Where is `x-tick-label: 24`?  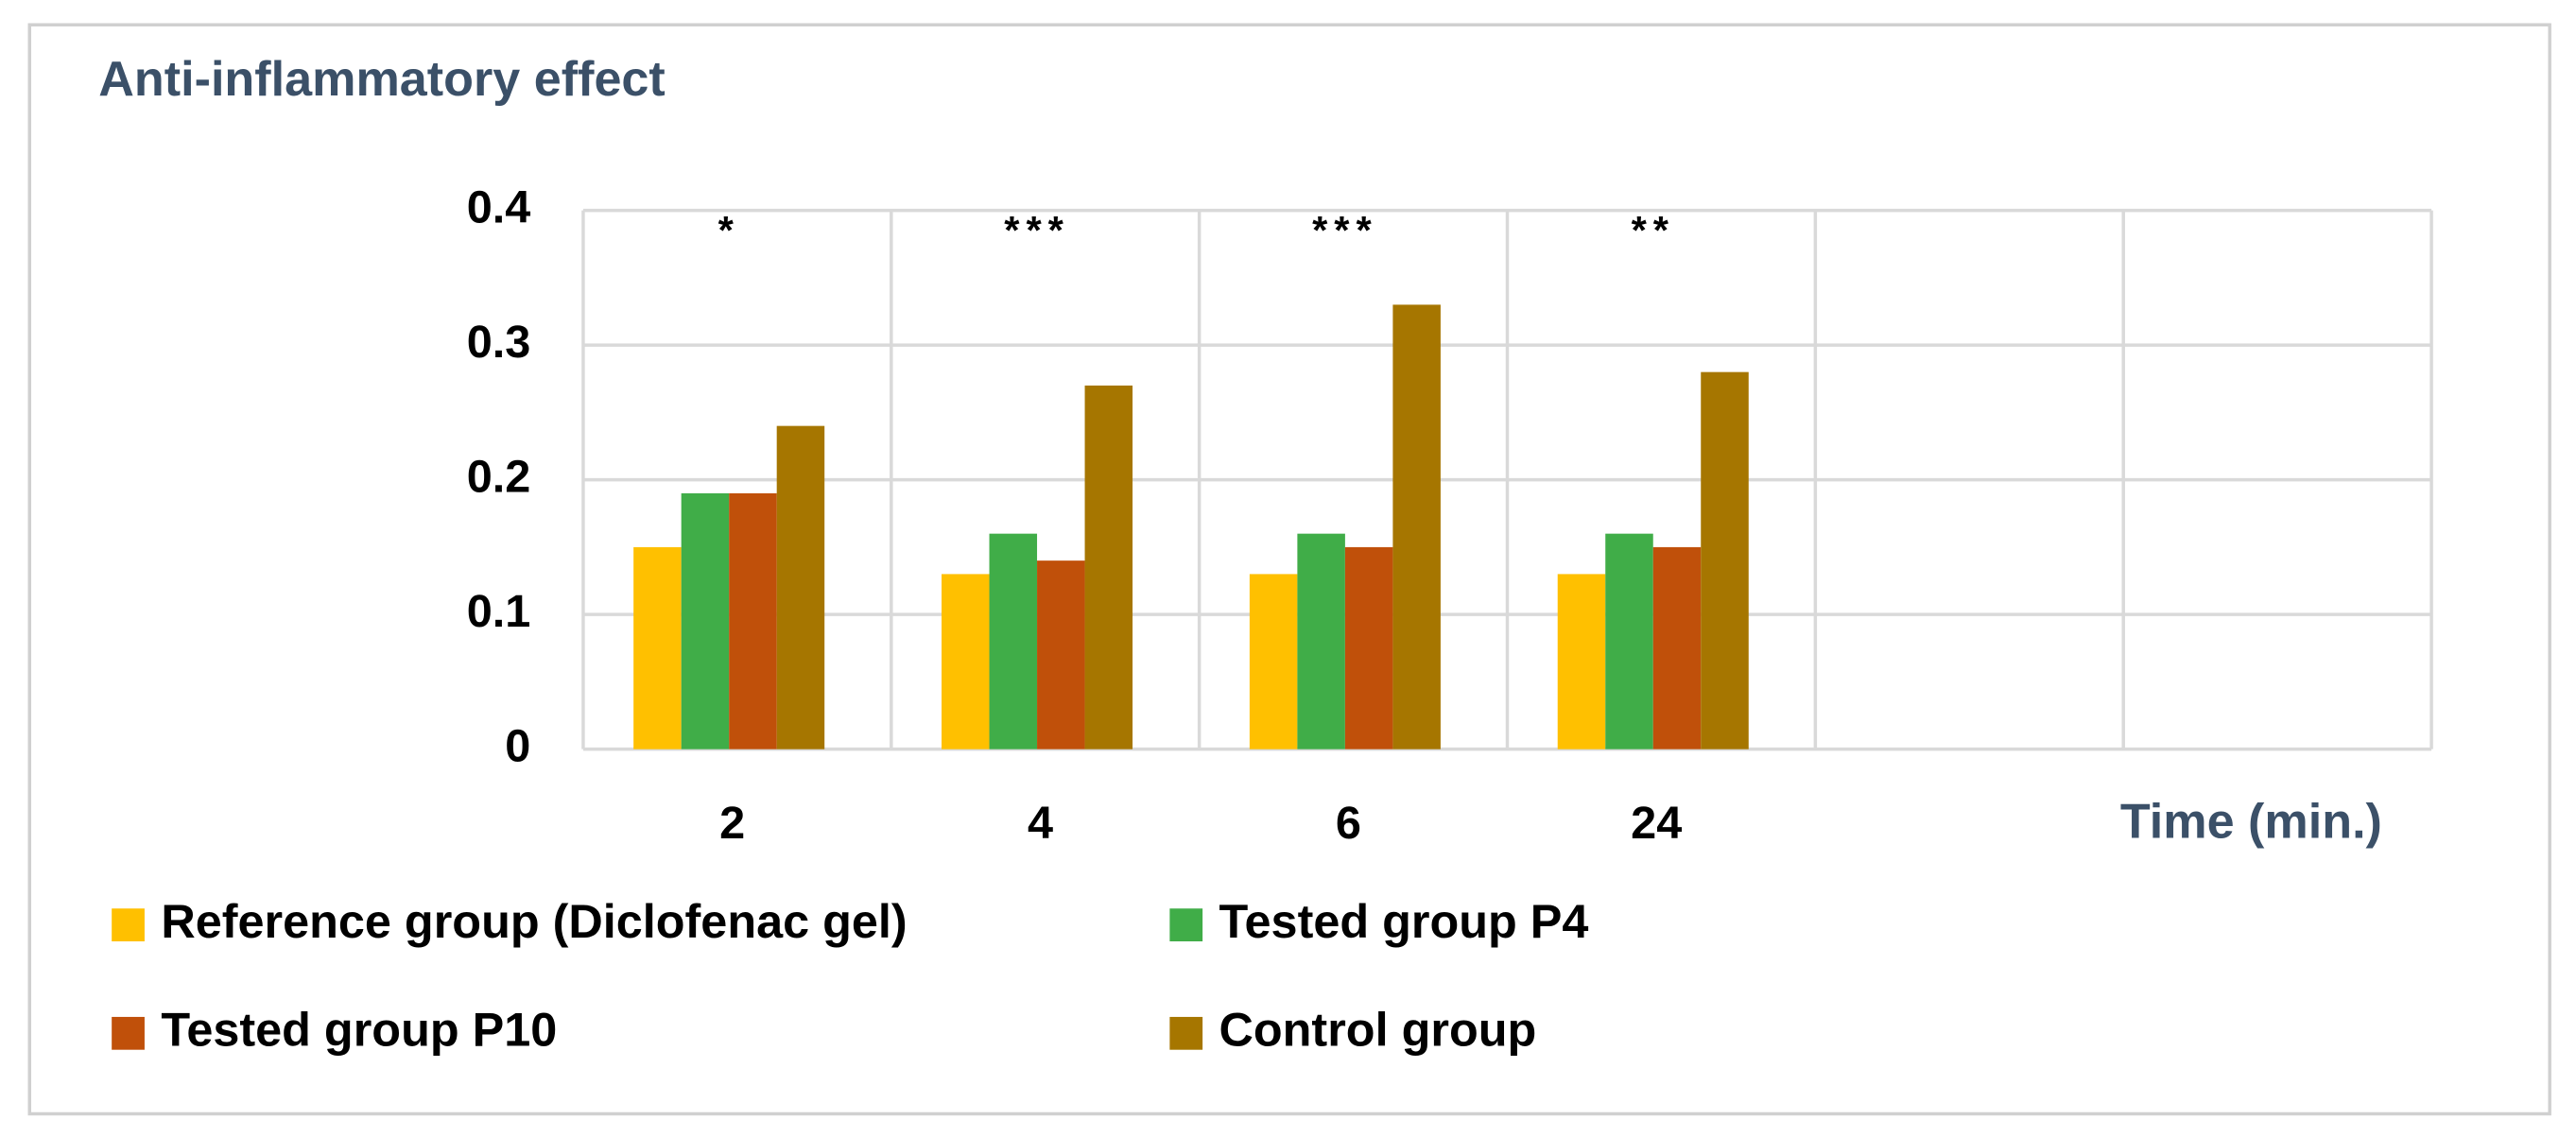 x-tick-label: 24 is located at coordinates (1657, 823).